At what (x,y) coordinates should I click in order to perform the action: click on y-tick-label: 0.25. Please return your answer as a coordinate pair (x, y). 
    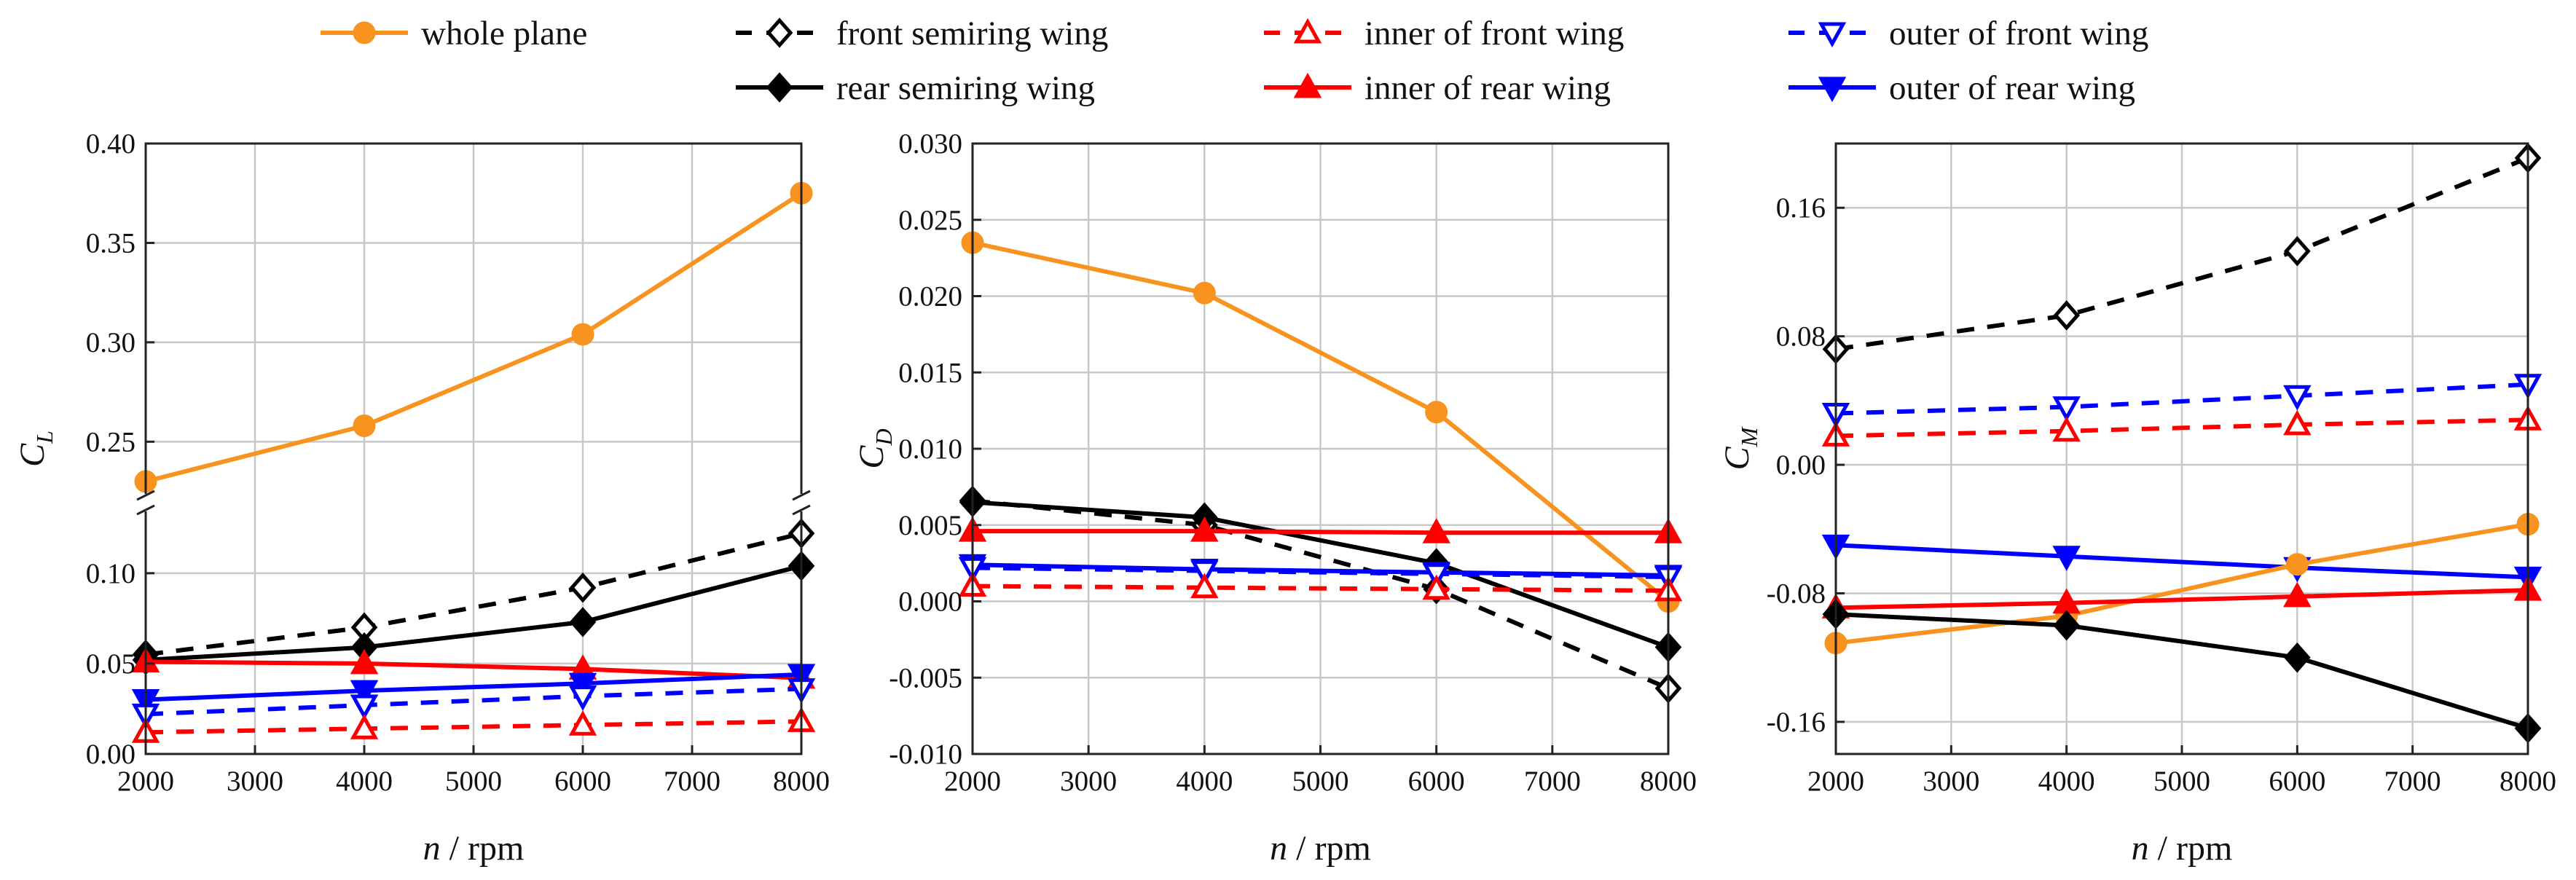
    Looking at the image, I should click on (111, 441).